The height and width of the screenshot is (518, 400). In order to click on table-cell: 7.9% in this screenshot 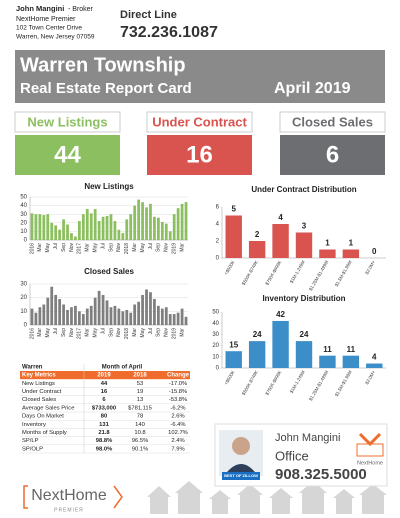, I will do `click(177, 449)`.